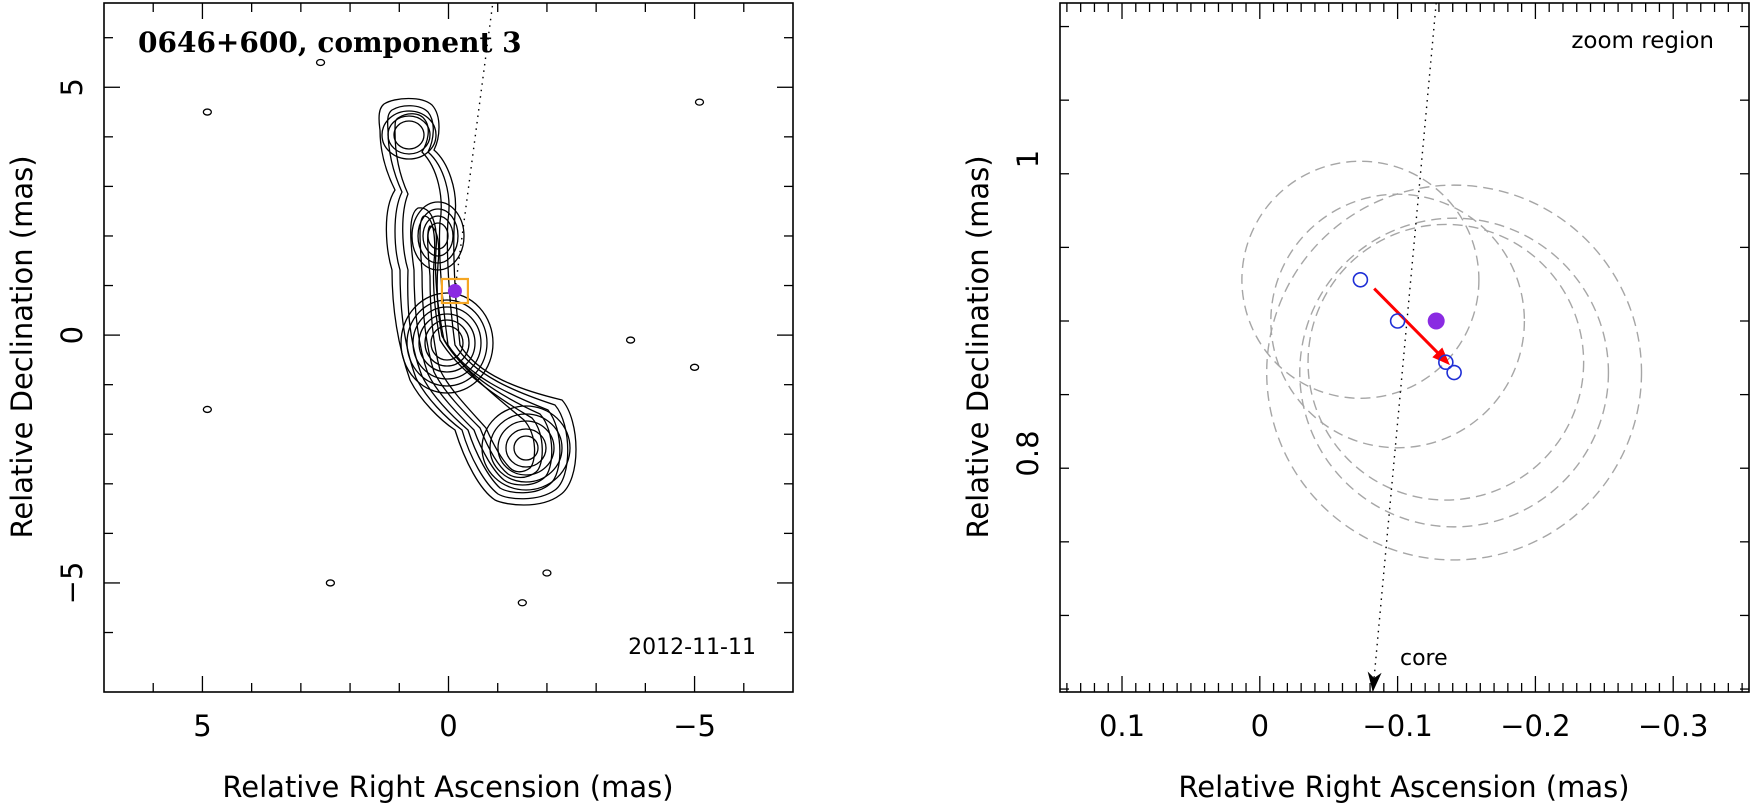 This screenshot has height=811, width=1753. Describe the element at coordinates (447, 787) in the screenshot. I see `left-xlabel: Relative Right Ascension (mas)` at that location.